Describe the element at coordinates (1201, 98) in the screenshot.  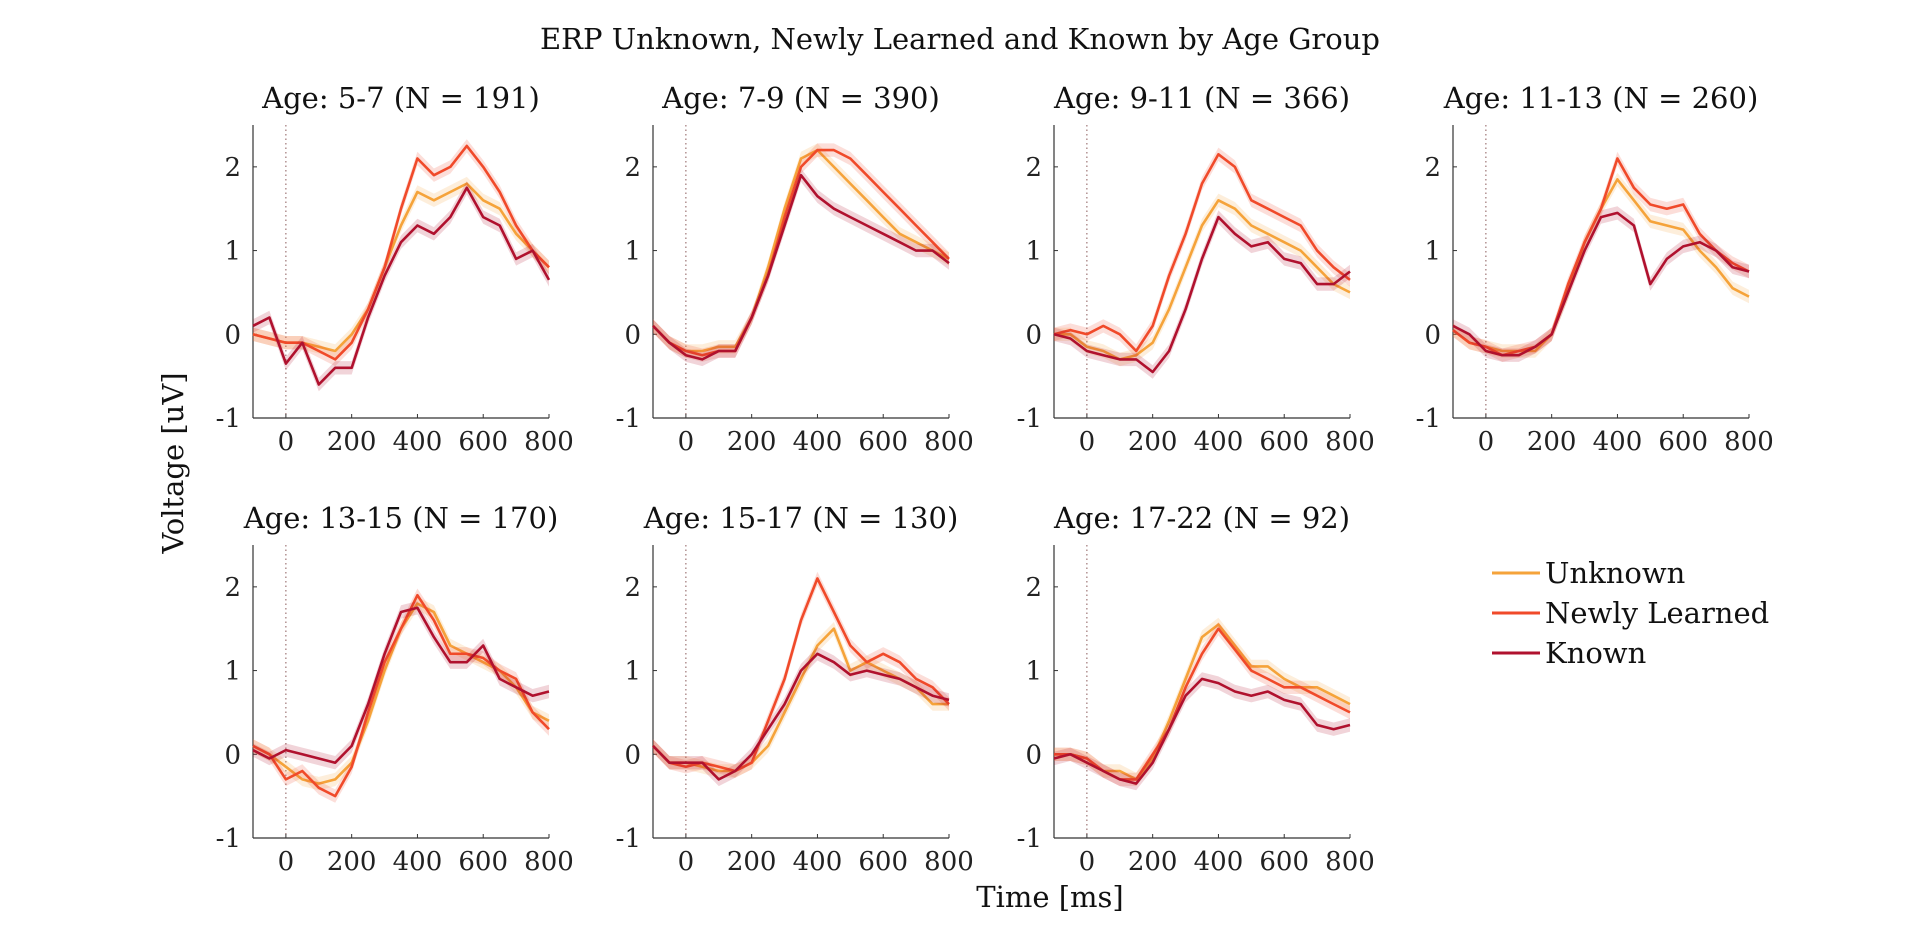
I see `subplot-title: Age: 9-11 (N = 366)` at that location.